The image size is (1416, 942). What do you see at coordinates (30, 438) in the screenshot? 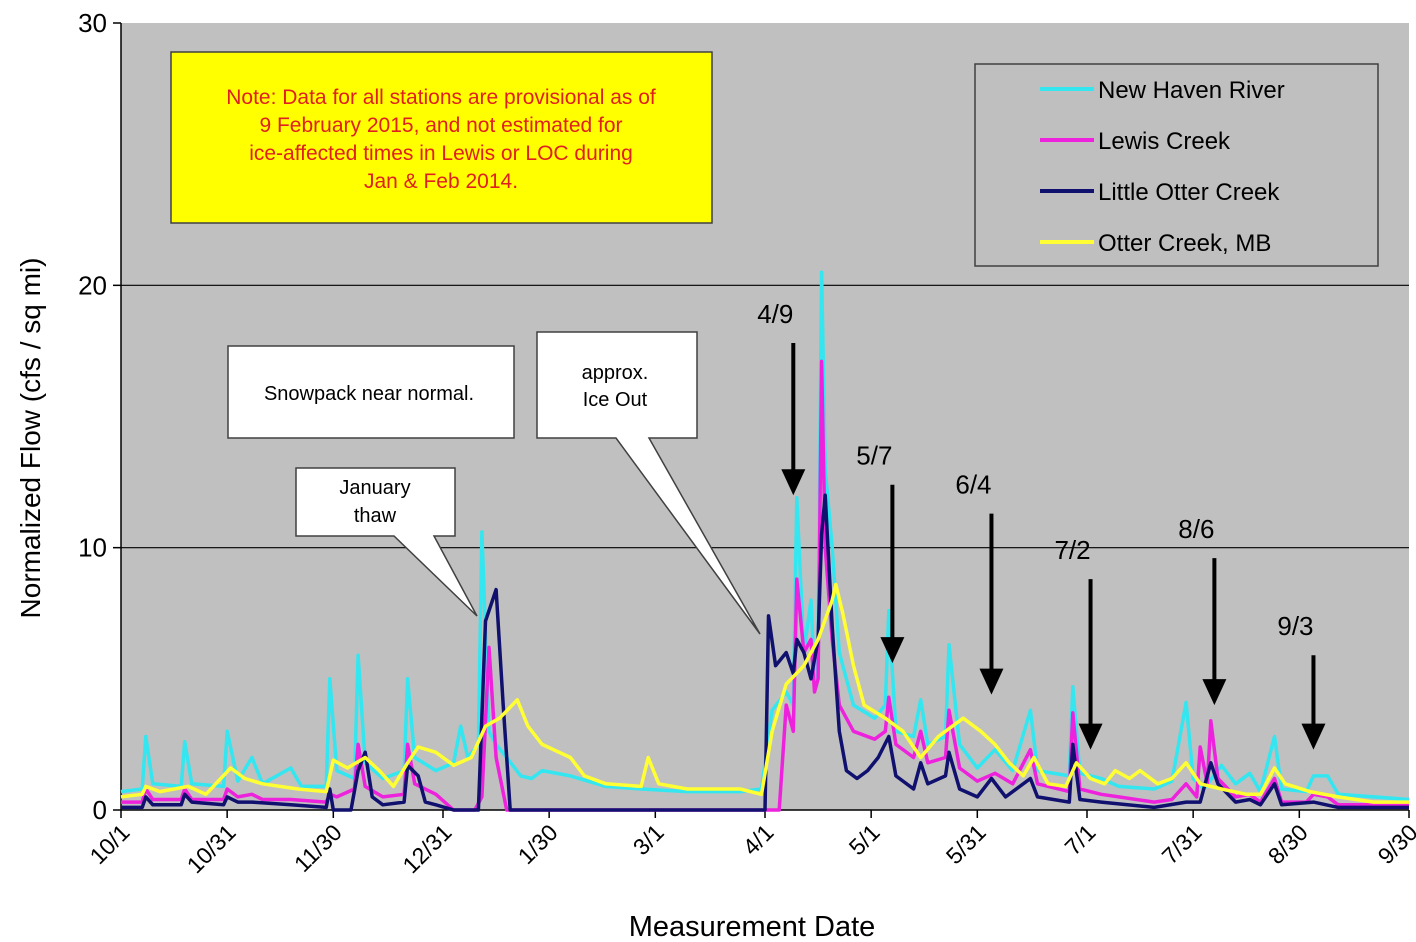
I see `y-axis-label: Normalized Flow (cfs / sq mi)` at bounding box center [30, 438].